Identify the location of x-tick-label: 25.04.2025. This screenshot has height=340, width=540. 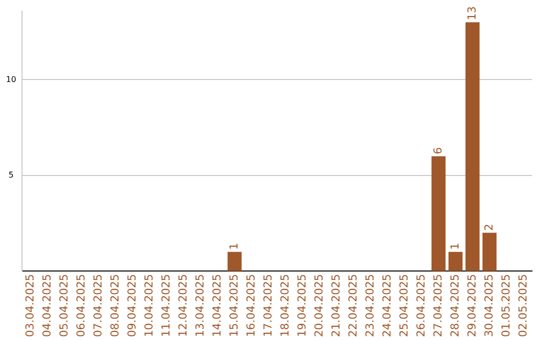
(403, 306).